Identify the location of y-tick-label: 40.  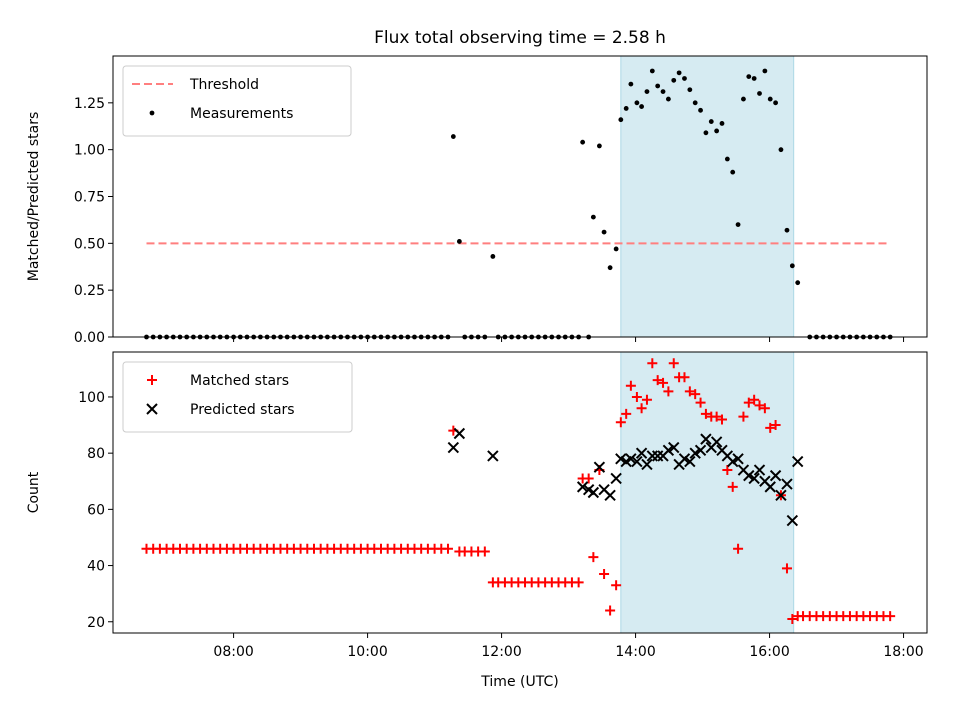
(96, 567).